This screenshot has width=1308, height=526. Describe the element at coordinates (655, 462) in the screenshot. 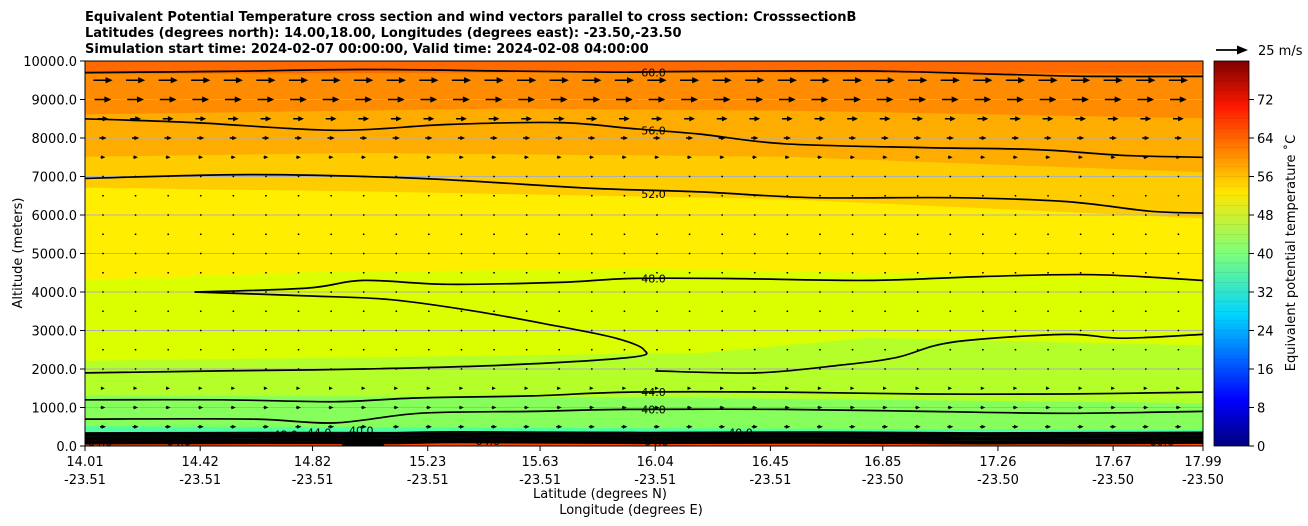

I see `x-tick-label-lat-5: 16.04` at that location.